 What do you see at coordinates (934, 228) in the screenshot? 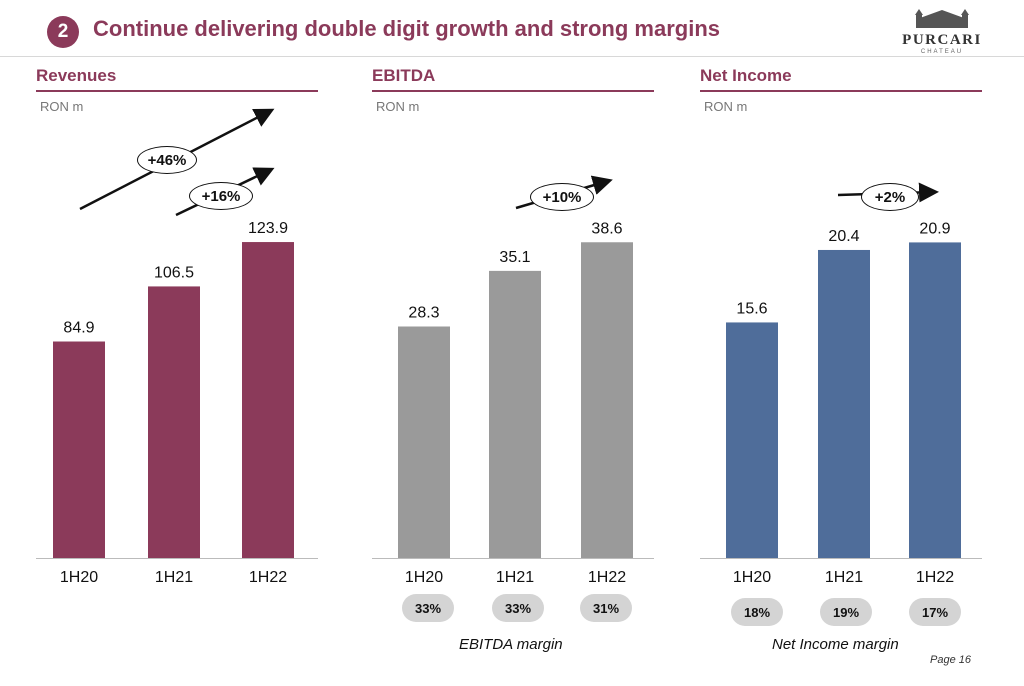
I see `net-income-value-label-1h22: 20.9` at bounding box center [934, 228].